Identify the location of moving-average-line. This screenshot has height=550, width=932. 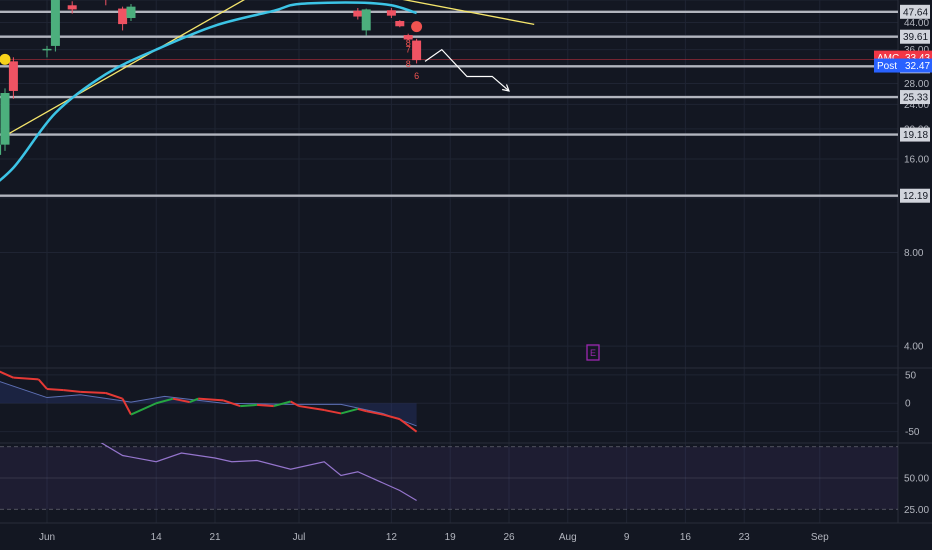
(208, 91).